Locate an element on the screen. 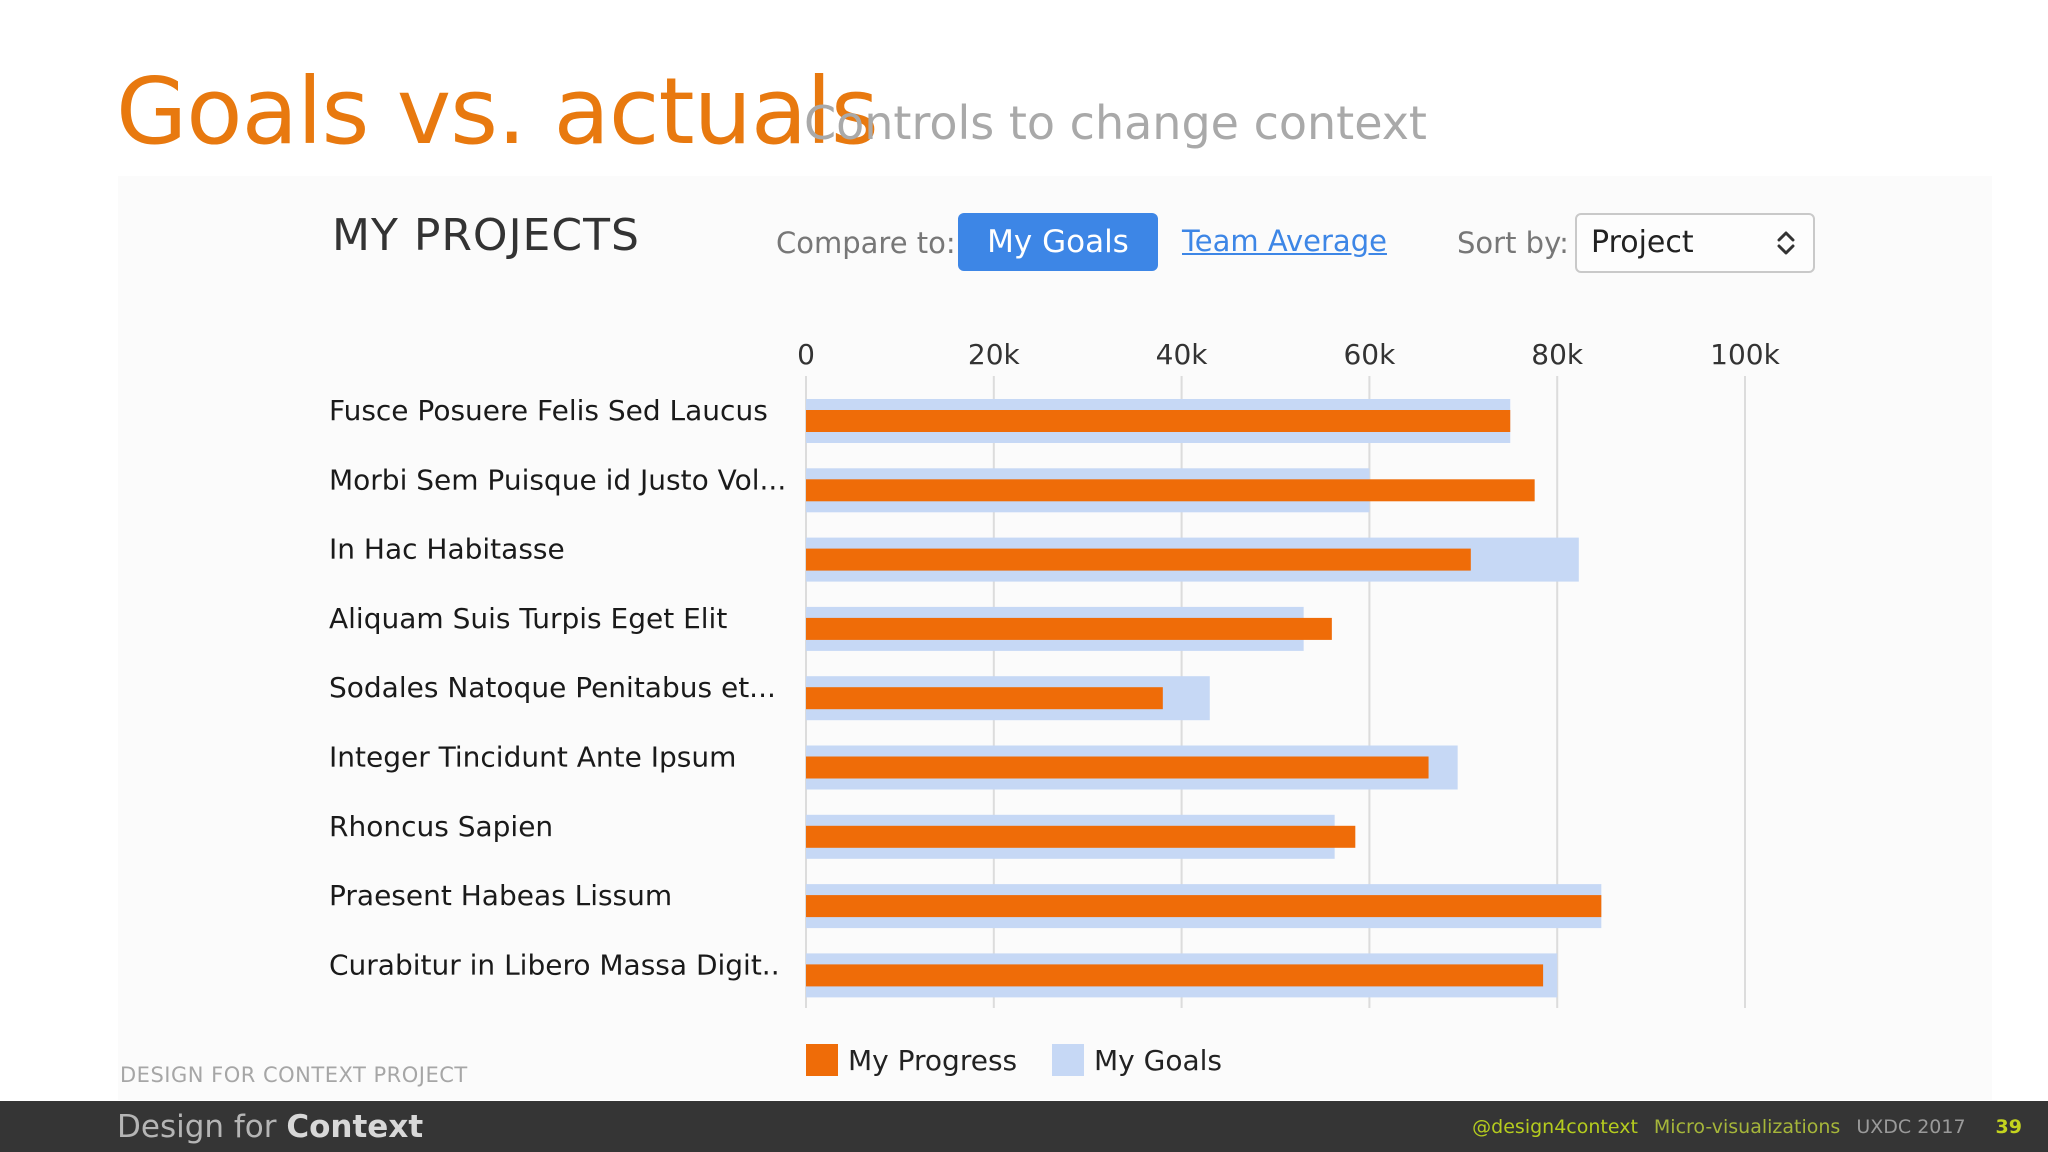 Image resolution: width=2048 pixels, height=1152 pixels. x-tick-label: 40k is located at coordinates (1182, 354).